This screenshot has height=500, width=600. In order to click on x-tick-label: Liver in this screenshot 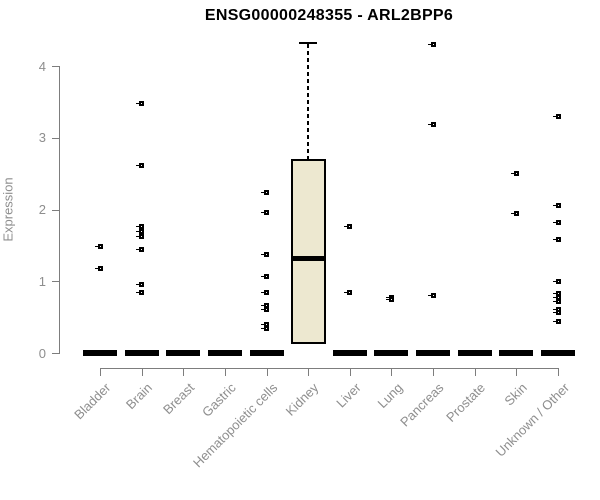, I will do `click(348, 395)`.